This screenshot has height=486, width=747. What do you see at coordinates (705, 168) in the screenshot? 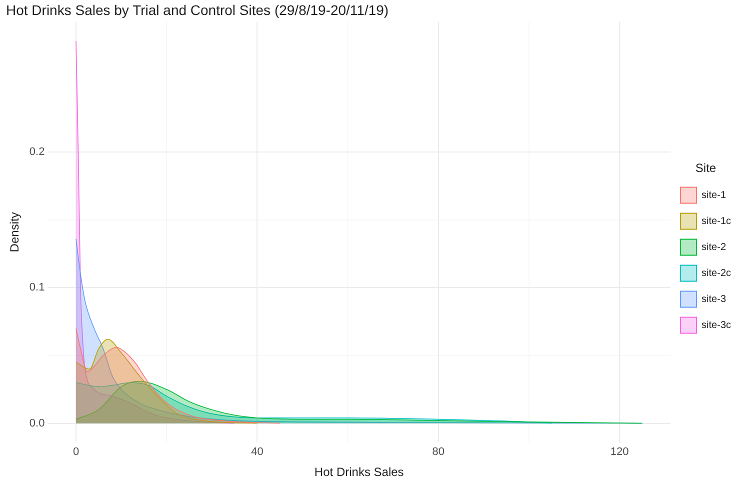
I see `legend-title: Site` at bounding box center [705, 168].